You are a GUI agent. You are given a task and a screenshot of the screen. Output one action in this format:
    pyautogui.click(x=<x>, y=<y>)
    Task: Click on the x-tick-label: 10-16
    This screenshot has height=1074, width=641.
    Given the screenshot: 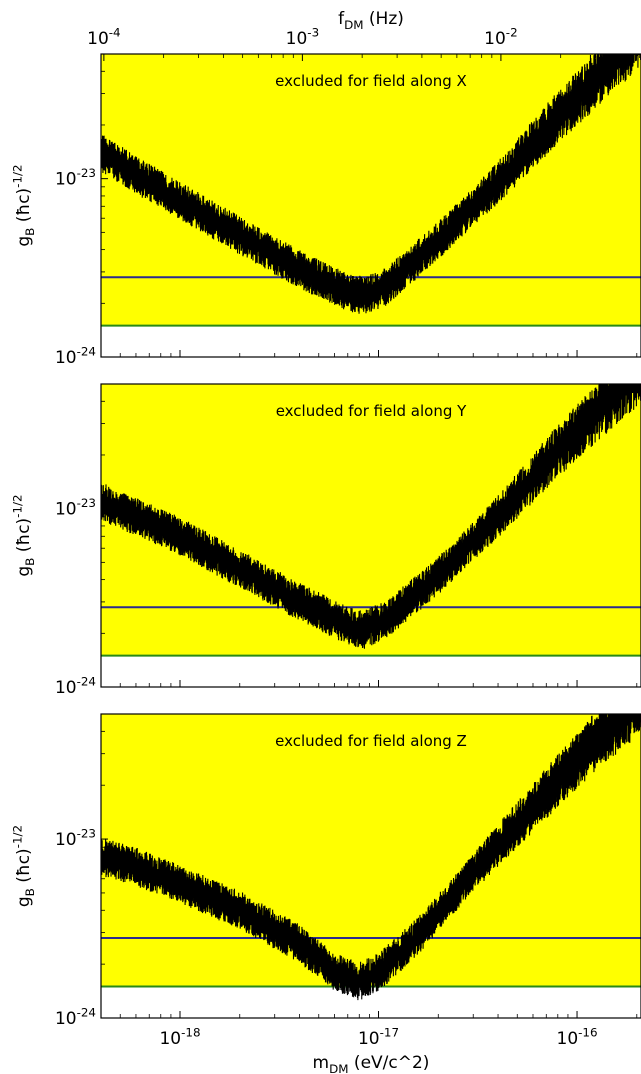 What is the action you would take?
    pyautogui.click(x=577, y=1037)
    